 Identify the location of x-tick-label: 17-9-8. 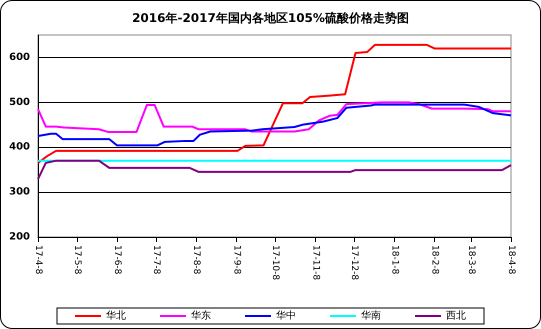
(236, 260).